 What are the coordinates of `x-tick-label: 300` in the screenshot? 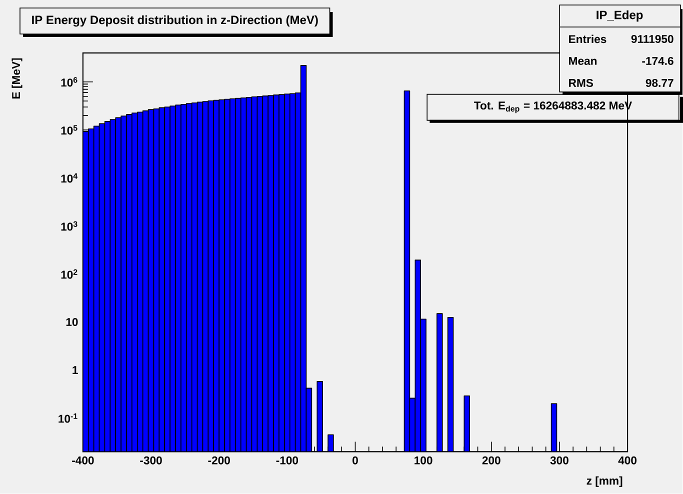 It's located at (559, 460).